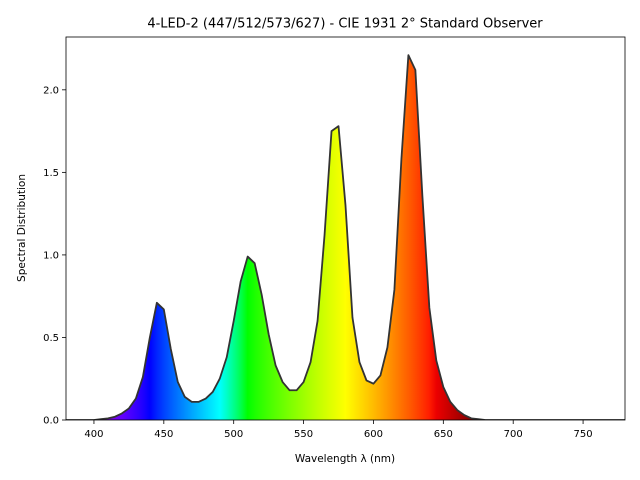 The height and width of the screenshot is (480, 640). I want to click on x-axis: 400 450 500 550 600 650 700 750, so click(338, 430).